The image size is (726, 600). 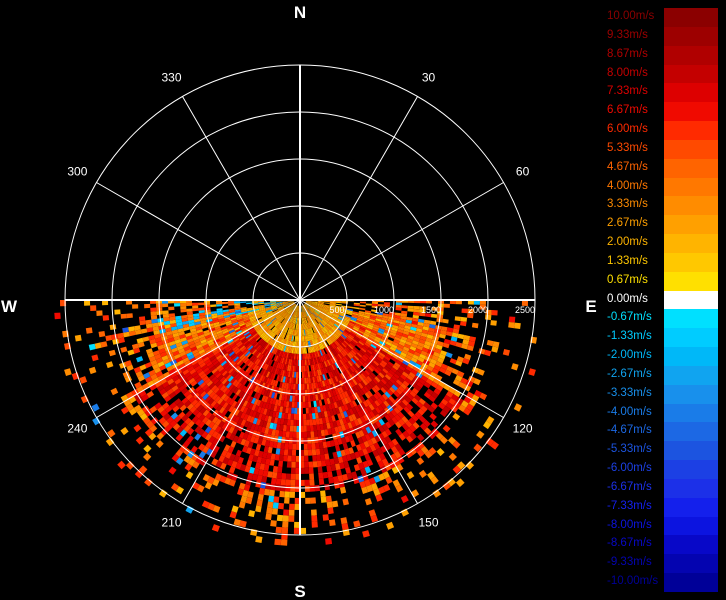 I want to click on legend-entry: 7.33m/s, so click(x=664, y=93).